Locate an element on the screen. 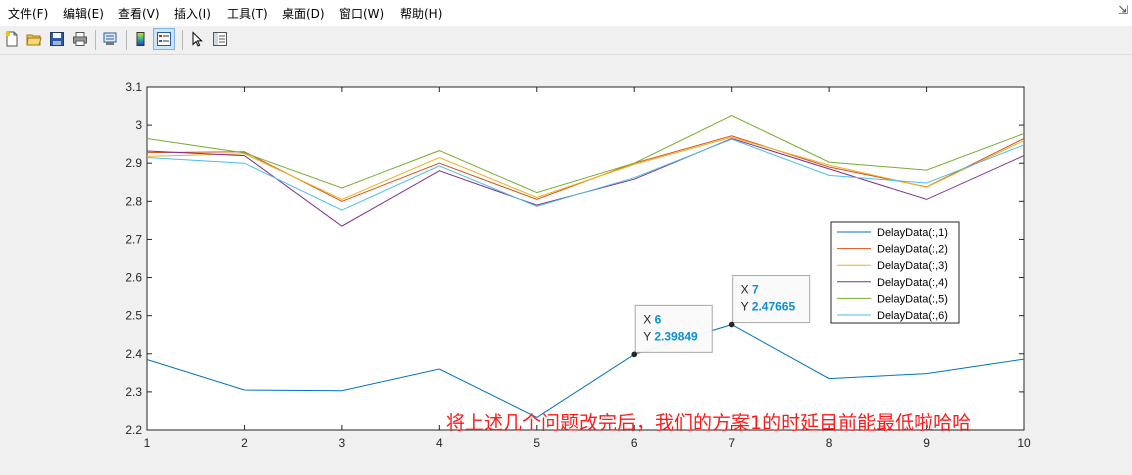  menu-edit: 编辑(E) is located at coordinates (83, 13).